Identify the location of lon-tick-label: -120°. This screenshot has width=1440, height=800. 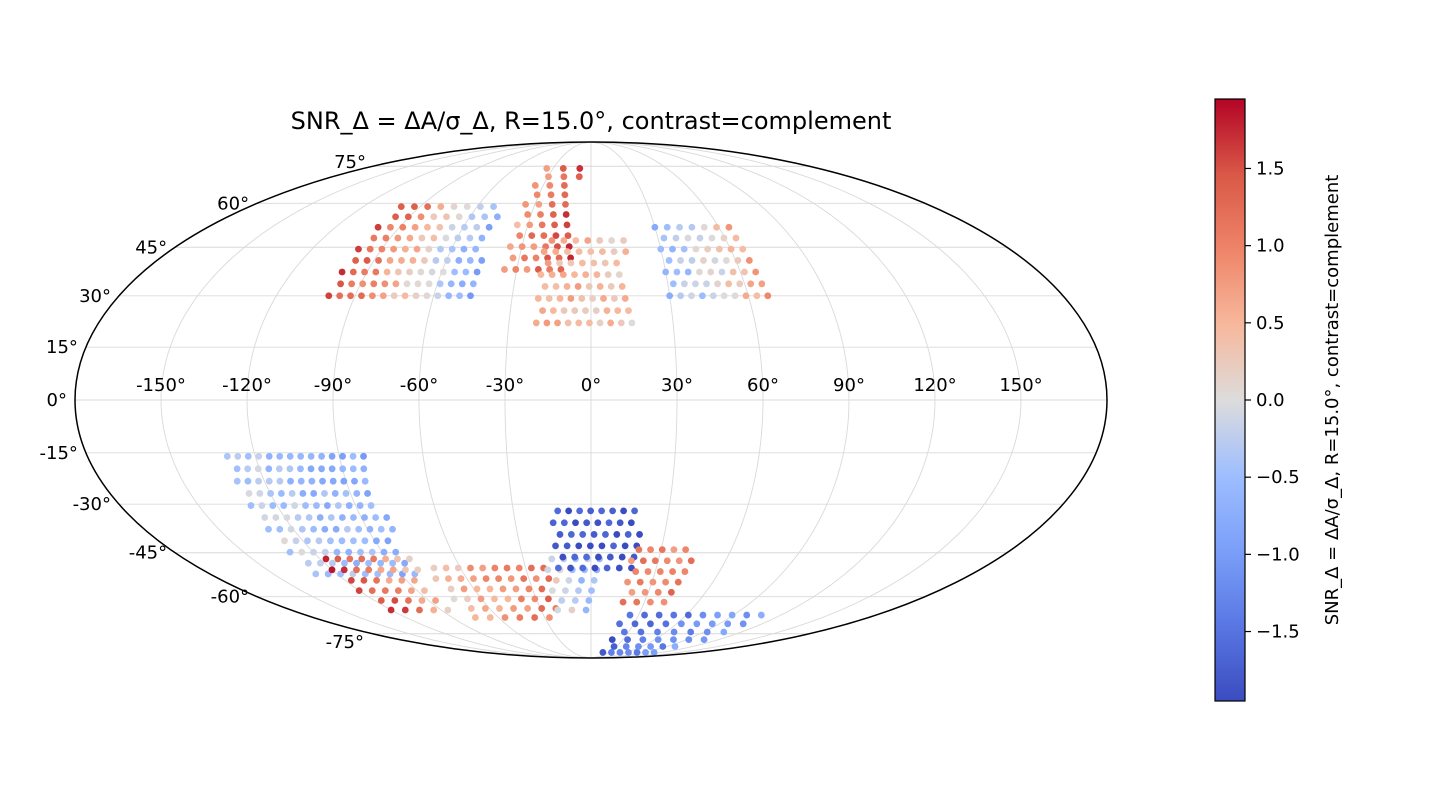
(247, 385).